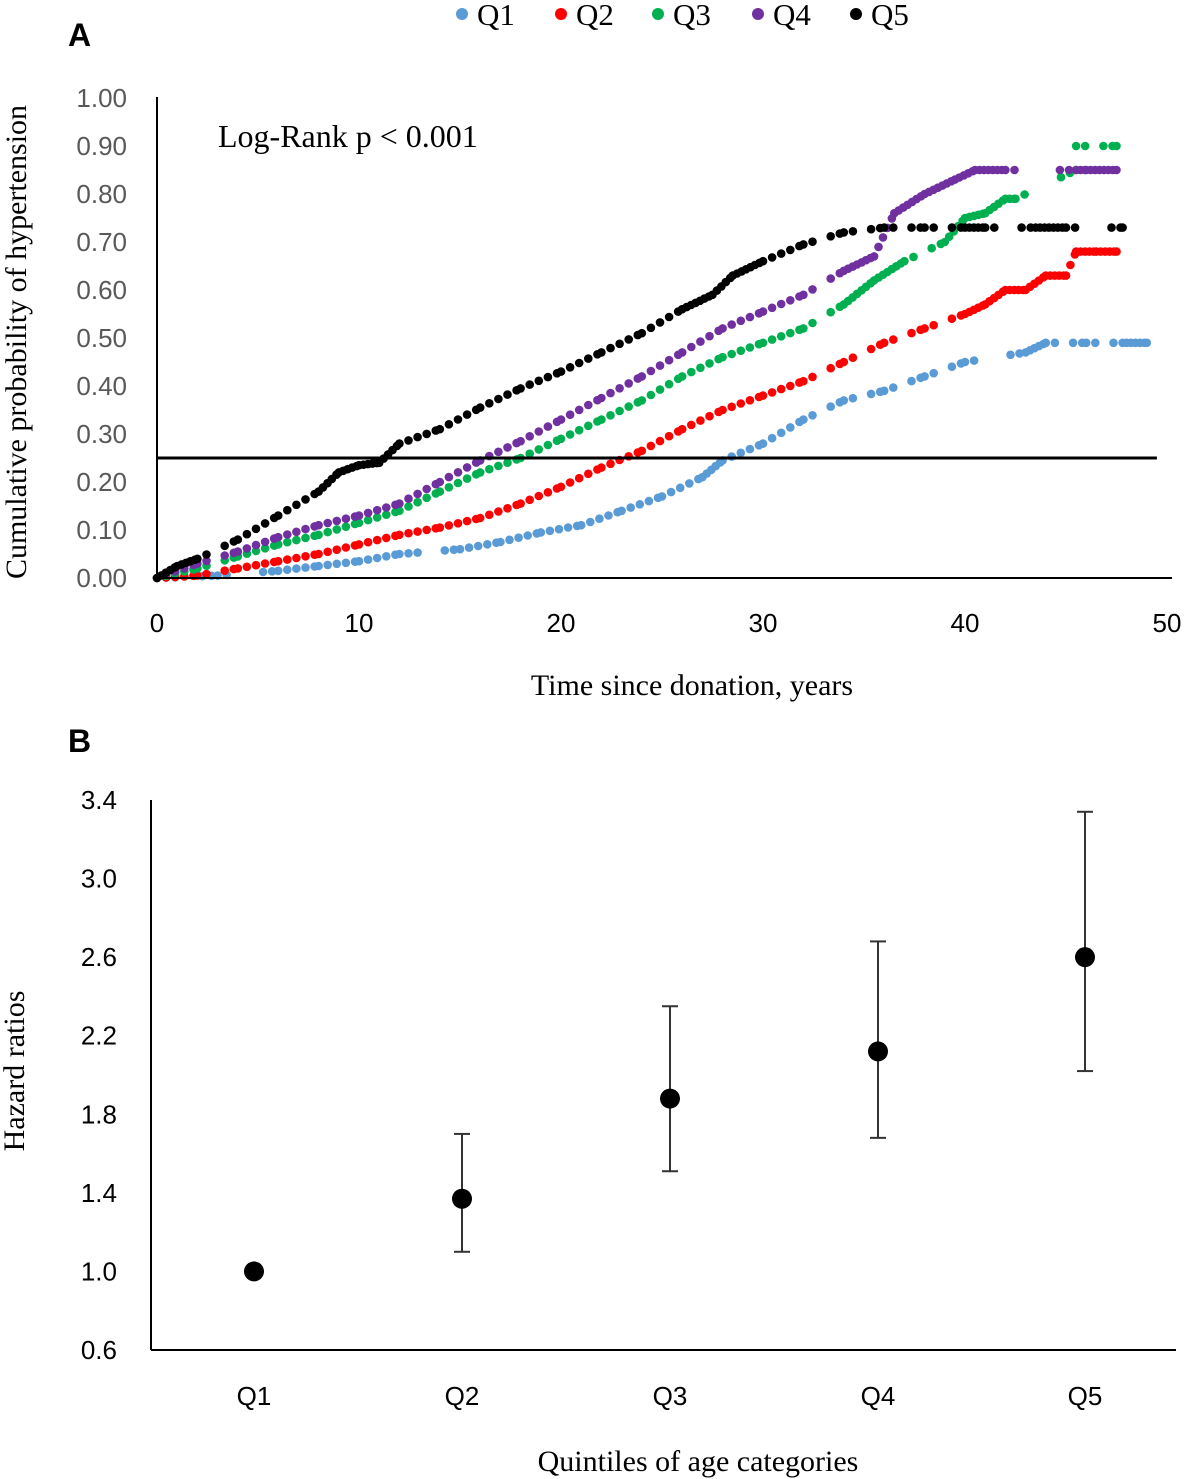 Image resolution: width=1192 pixels, height=1479 pixels. Describe the element at coordinates (15, 1071) in the screenshot. I see `panel-b-y-label: Hazard ratios` at that location.